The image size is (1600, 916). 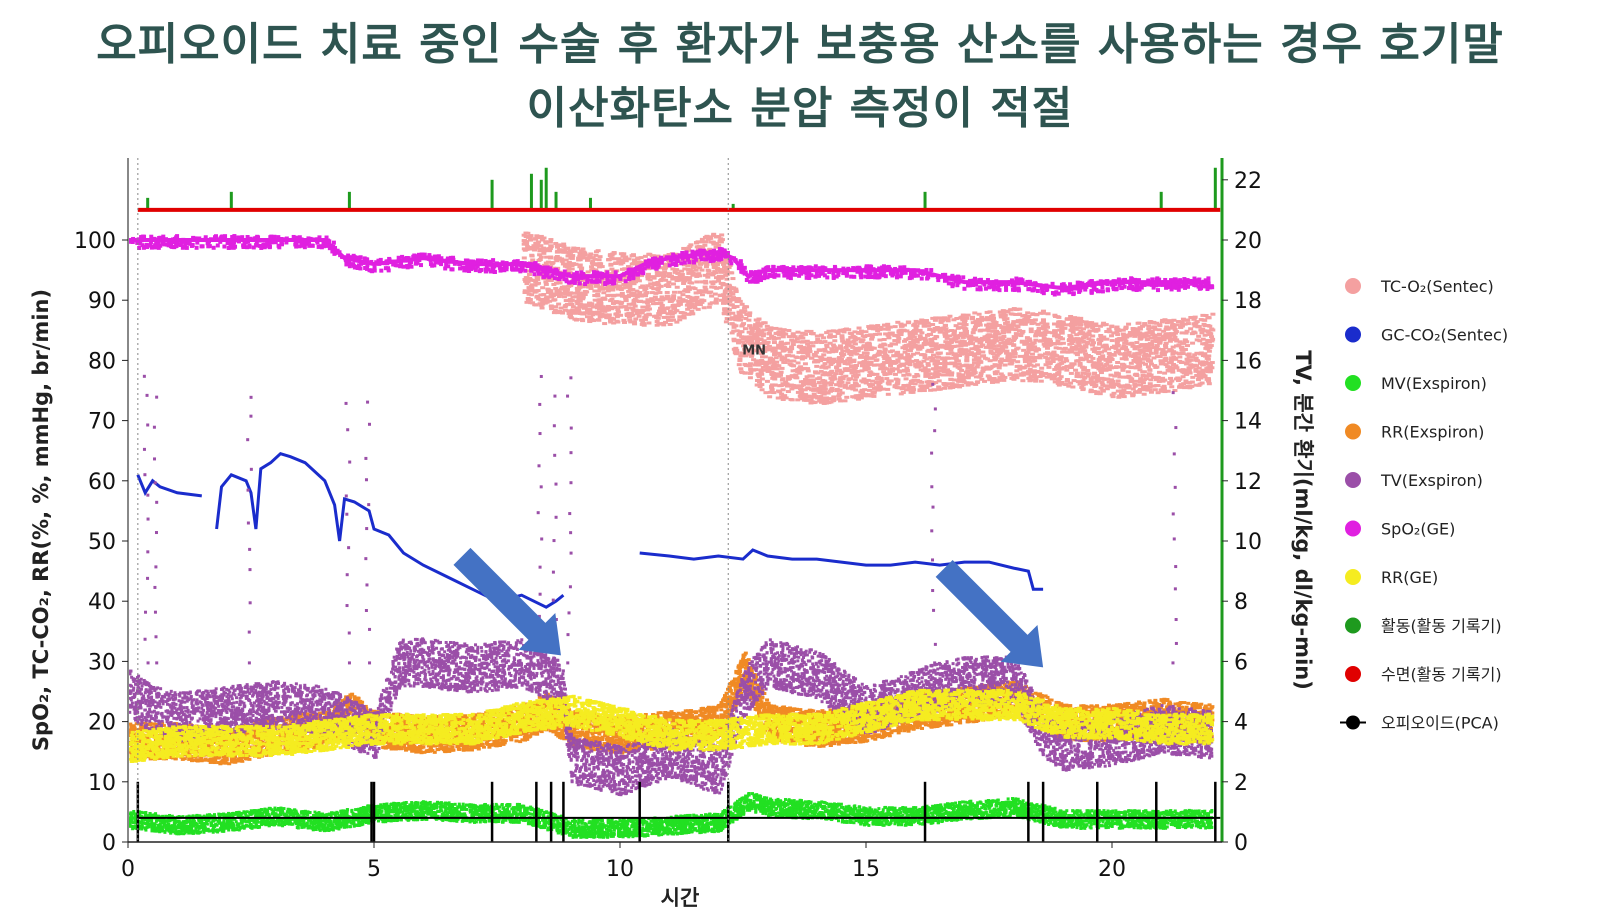 I want to click on series-tc-o2, so click(x=869, y=318).